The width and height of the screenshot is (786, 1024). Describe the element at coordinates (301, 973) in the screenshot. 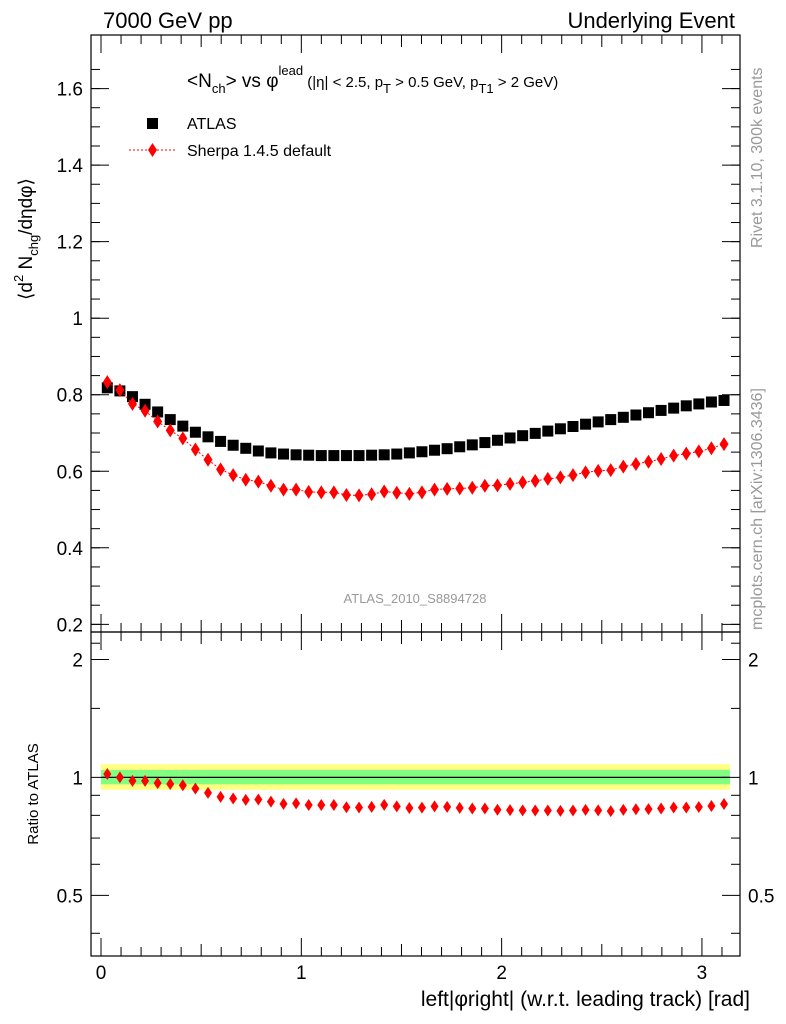

I see `x-tick-label: 1` at that location.